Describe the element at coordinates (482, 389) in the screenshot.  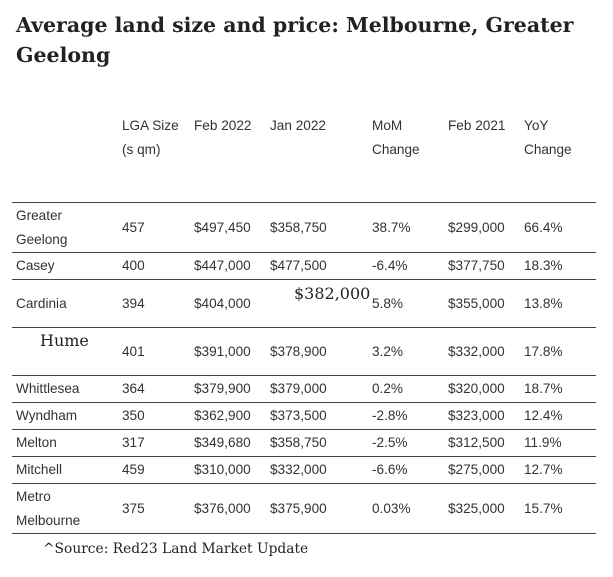
I see `cell-feb-2021: $320,000` at that location.